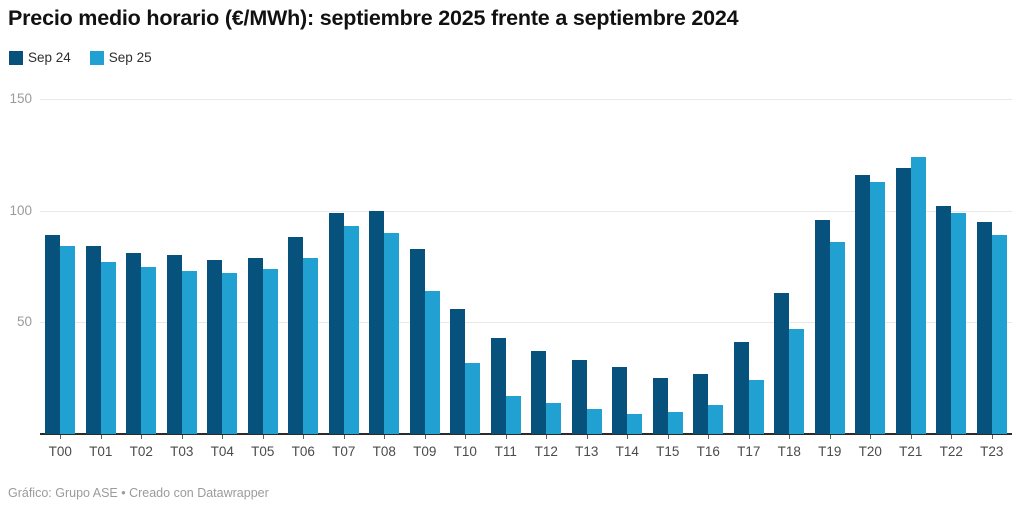 This screenshot has width=1024, height=512. Describe the element at coordinates (944, 320) in the screenshot. I see `bar-sep24-t22` at that location.